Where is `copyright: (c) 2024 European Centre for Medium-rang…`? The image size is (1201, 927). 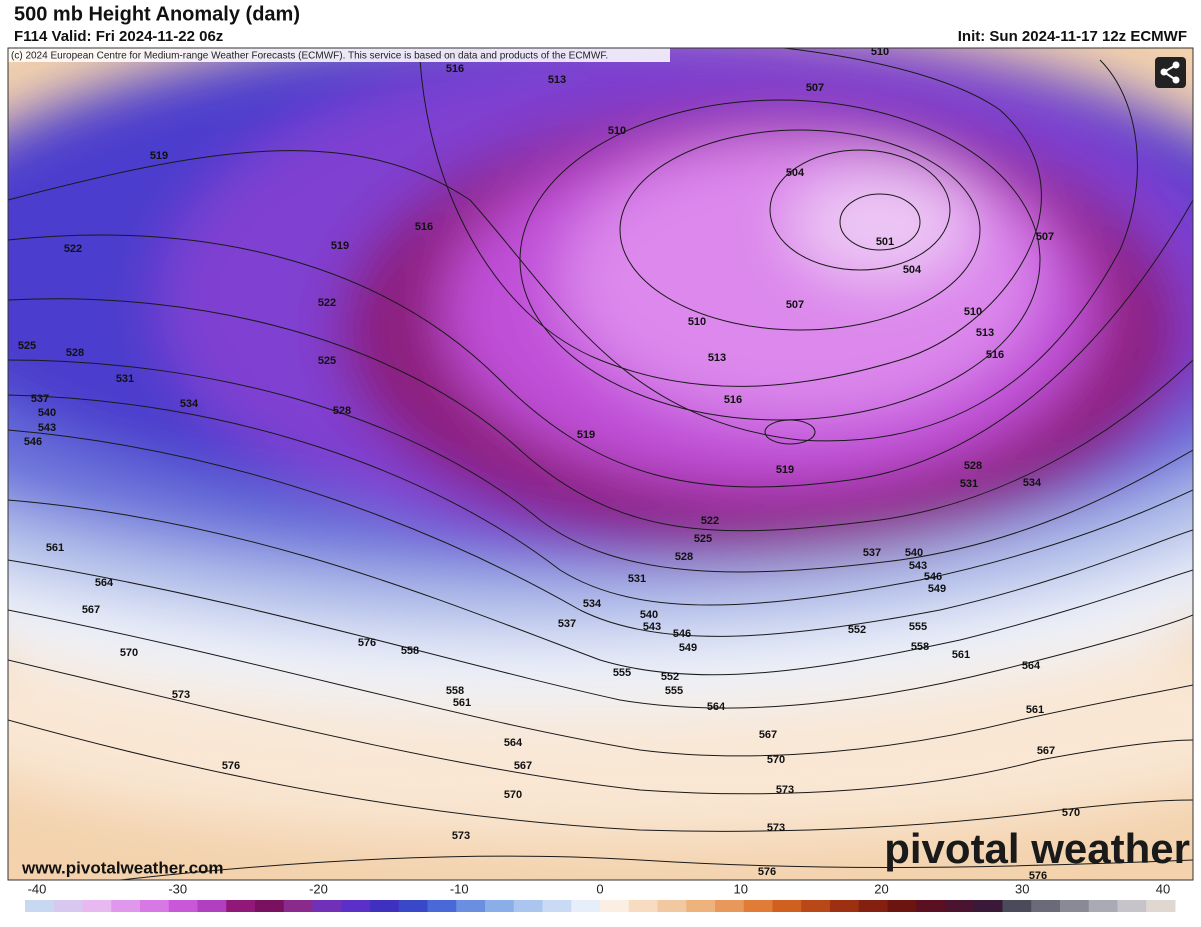 copyright: (c) 2024 European Centre for Medium-rang… is located at coordinates (309, 56).